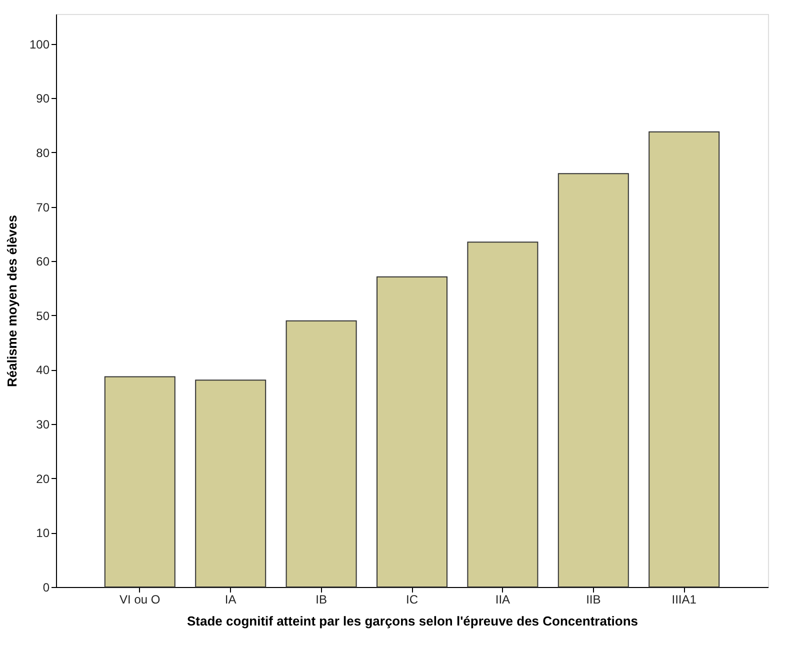 This screenshot has height=656, width=795. Describe the element at coordinates (43, 153) in the screenshot. I see `y-tick-label: 80` at that location.